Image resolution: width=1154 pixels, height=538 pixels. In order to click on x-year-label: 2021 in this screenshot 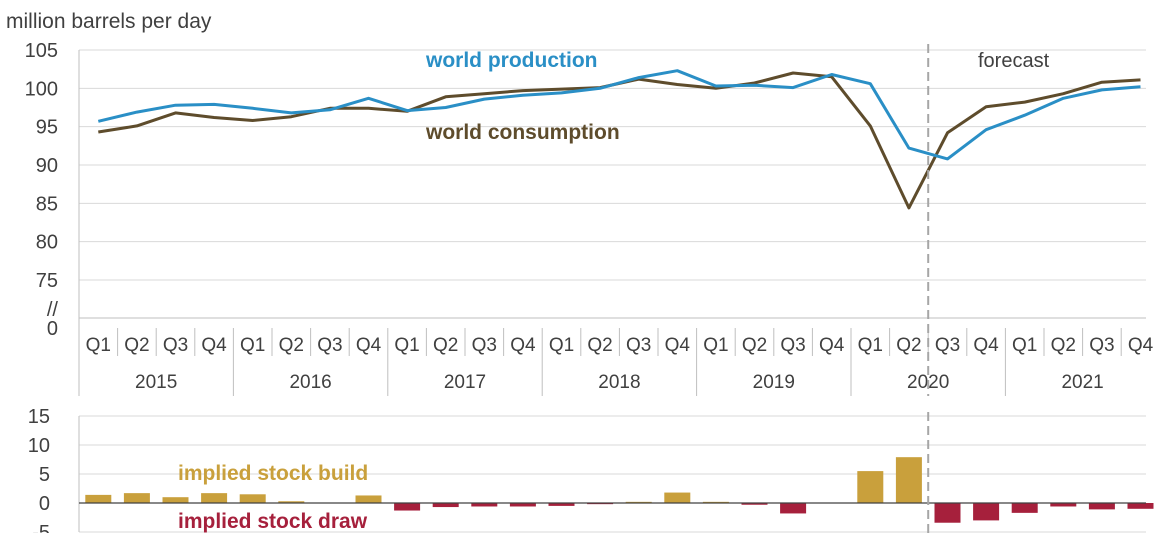, I will do `click(1082, 382)`.